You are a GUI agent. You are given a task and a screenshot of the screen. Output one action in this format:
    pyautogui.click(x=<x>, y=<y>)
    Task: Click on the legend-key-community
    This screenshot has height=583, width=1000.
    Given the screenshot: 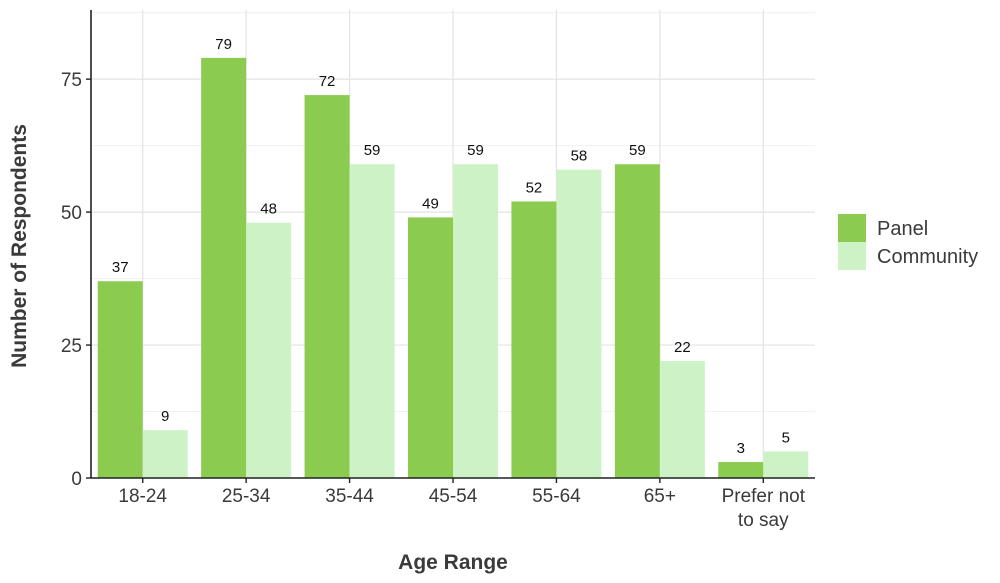 What is the action you would take?
    pyautogui.click(x=852, y=256)
    